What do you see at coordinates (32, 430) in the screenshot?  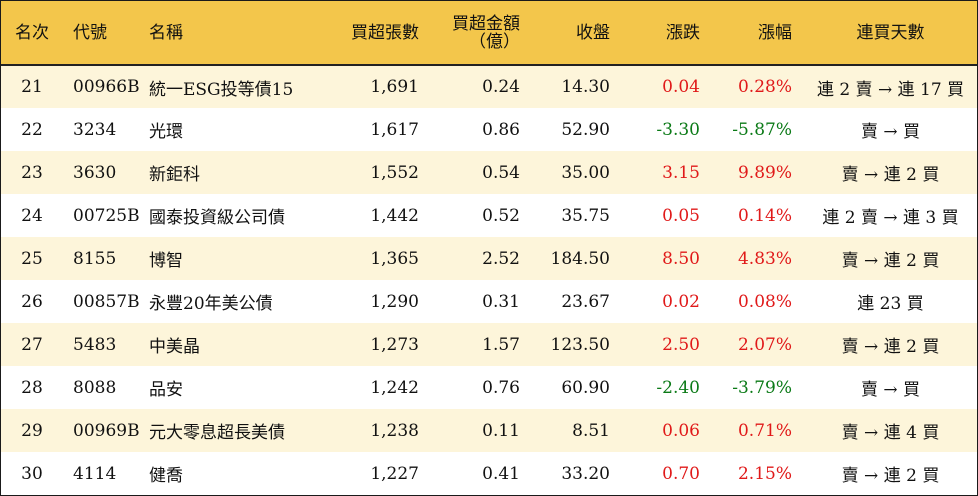 I see `rank-cell: 29` at bounding box center [32, 430].